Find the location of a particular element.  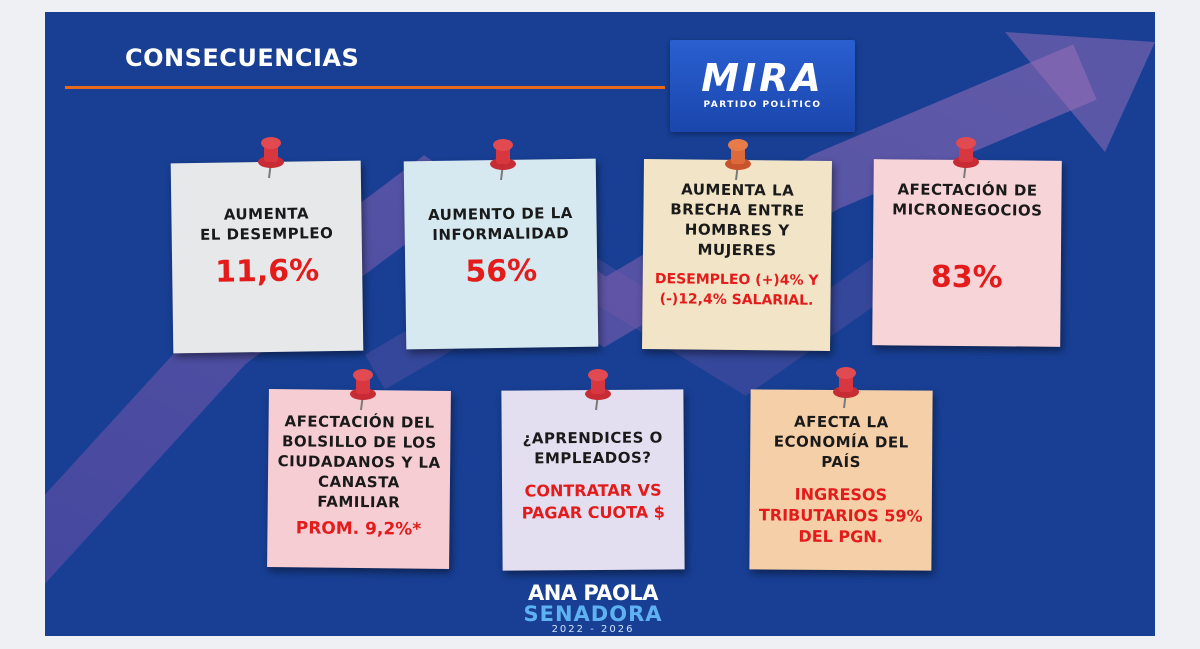

note-stat: PROM. 9,2%* is located at coordinates (358, 529).